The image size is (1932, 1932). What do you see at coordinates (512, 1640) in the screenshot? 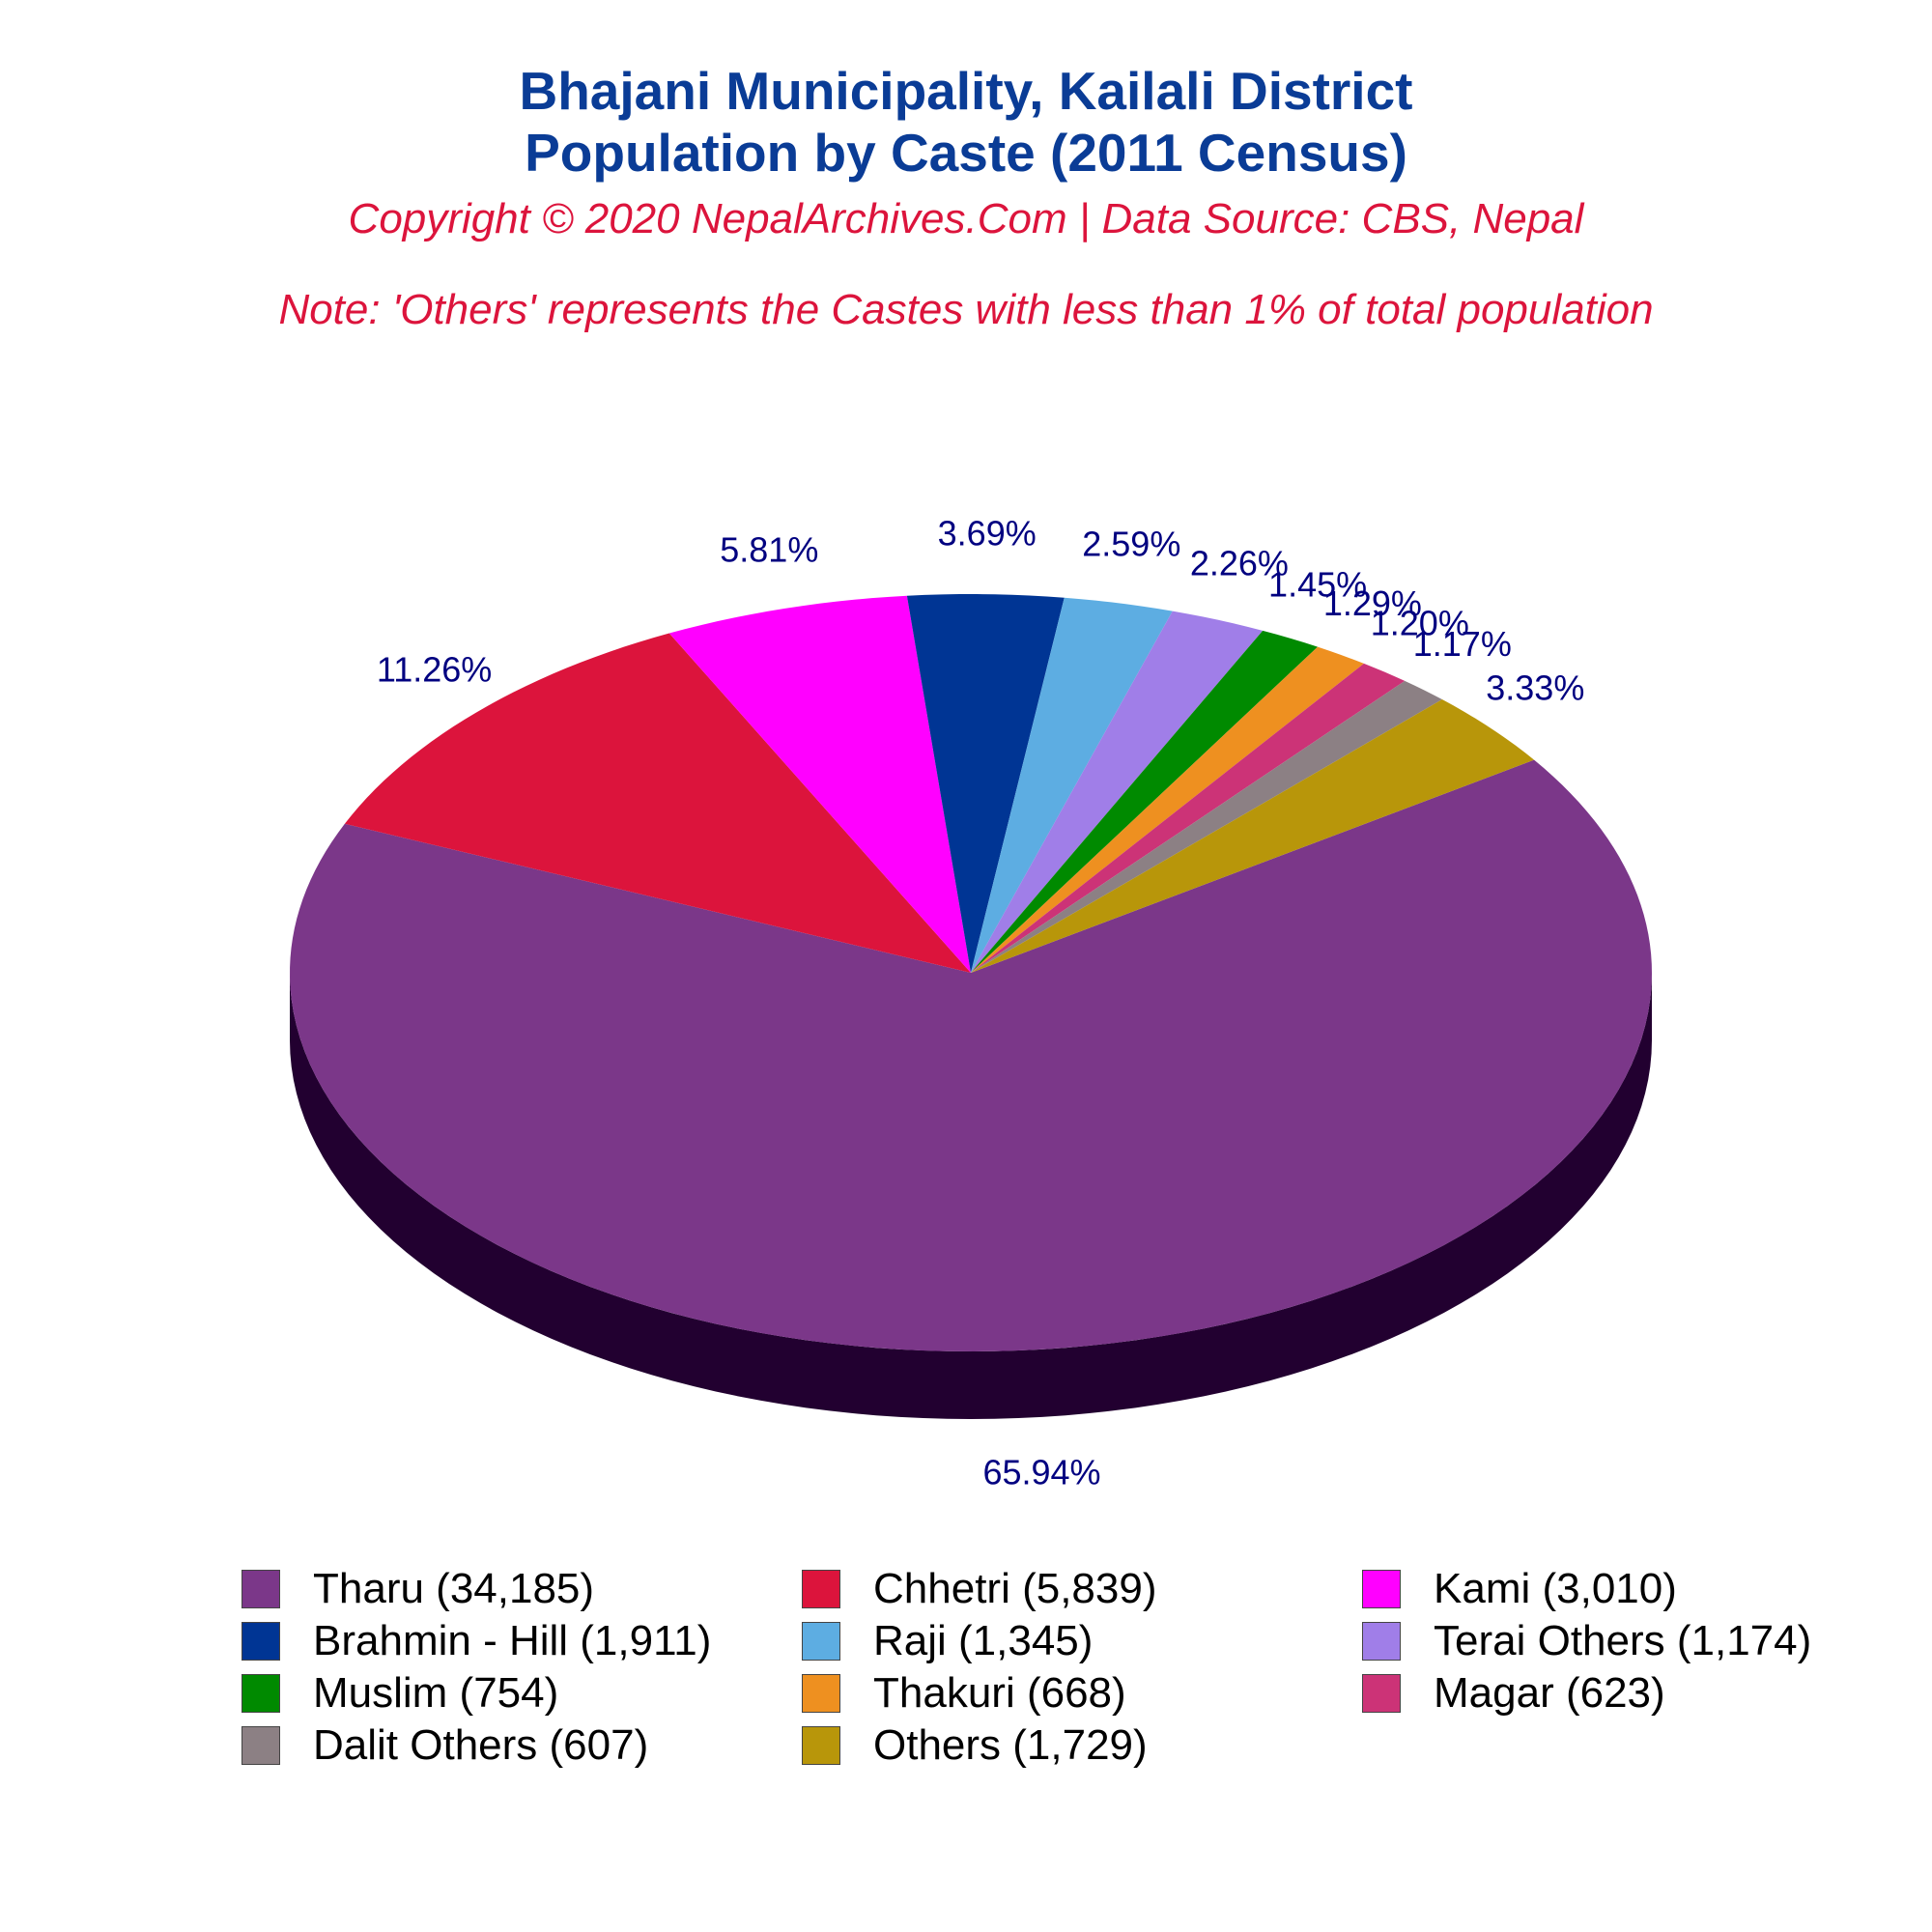
I see `legend-label: Brahmin - Hill (1,911)` at bounding box center [512, 1640].